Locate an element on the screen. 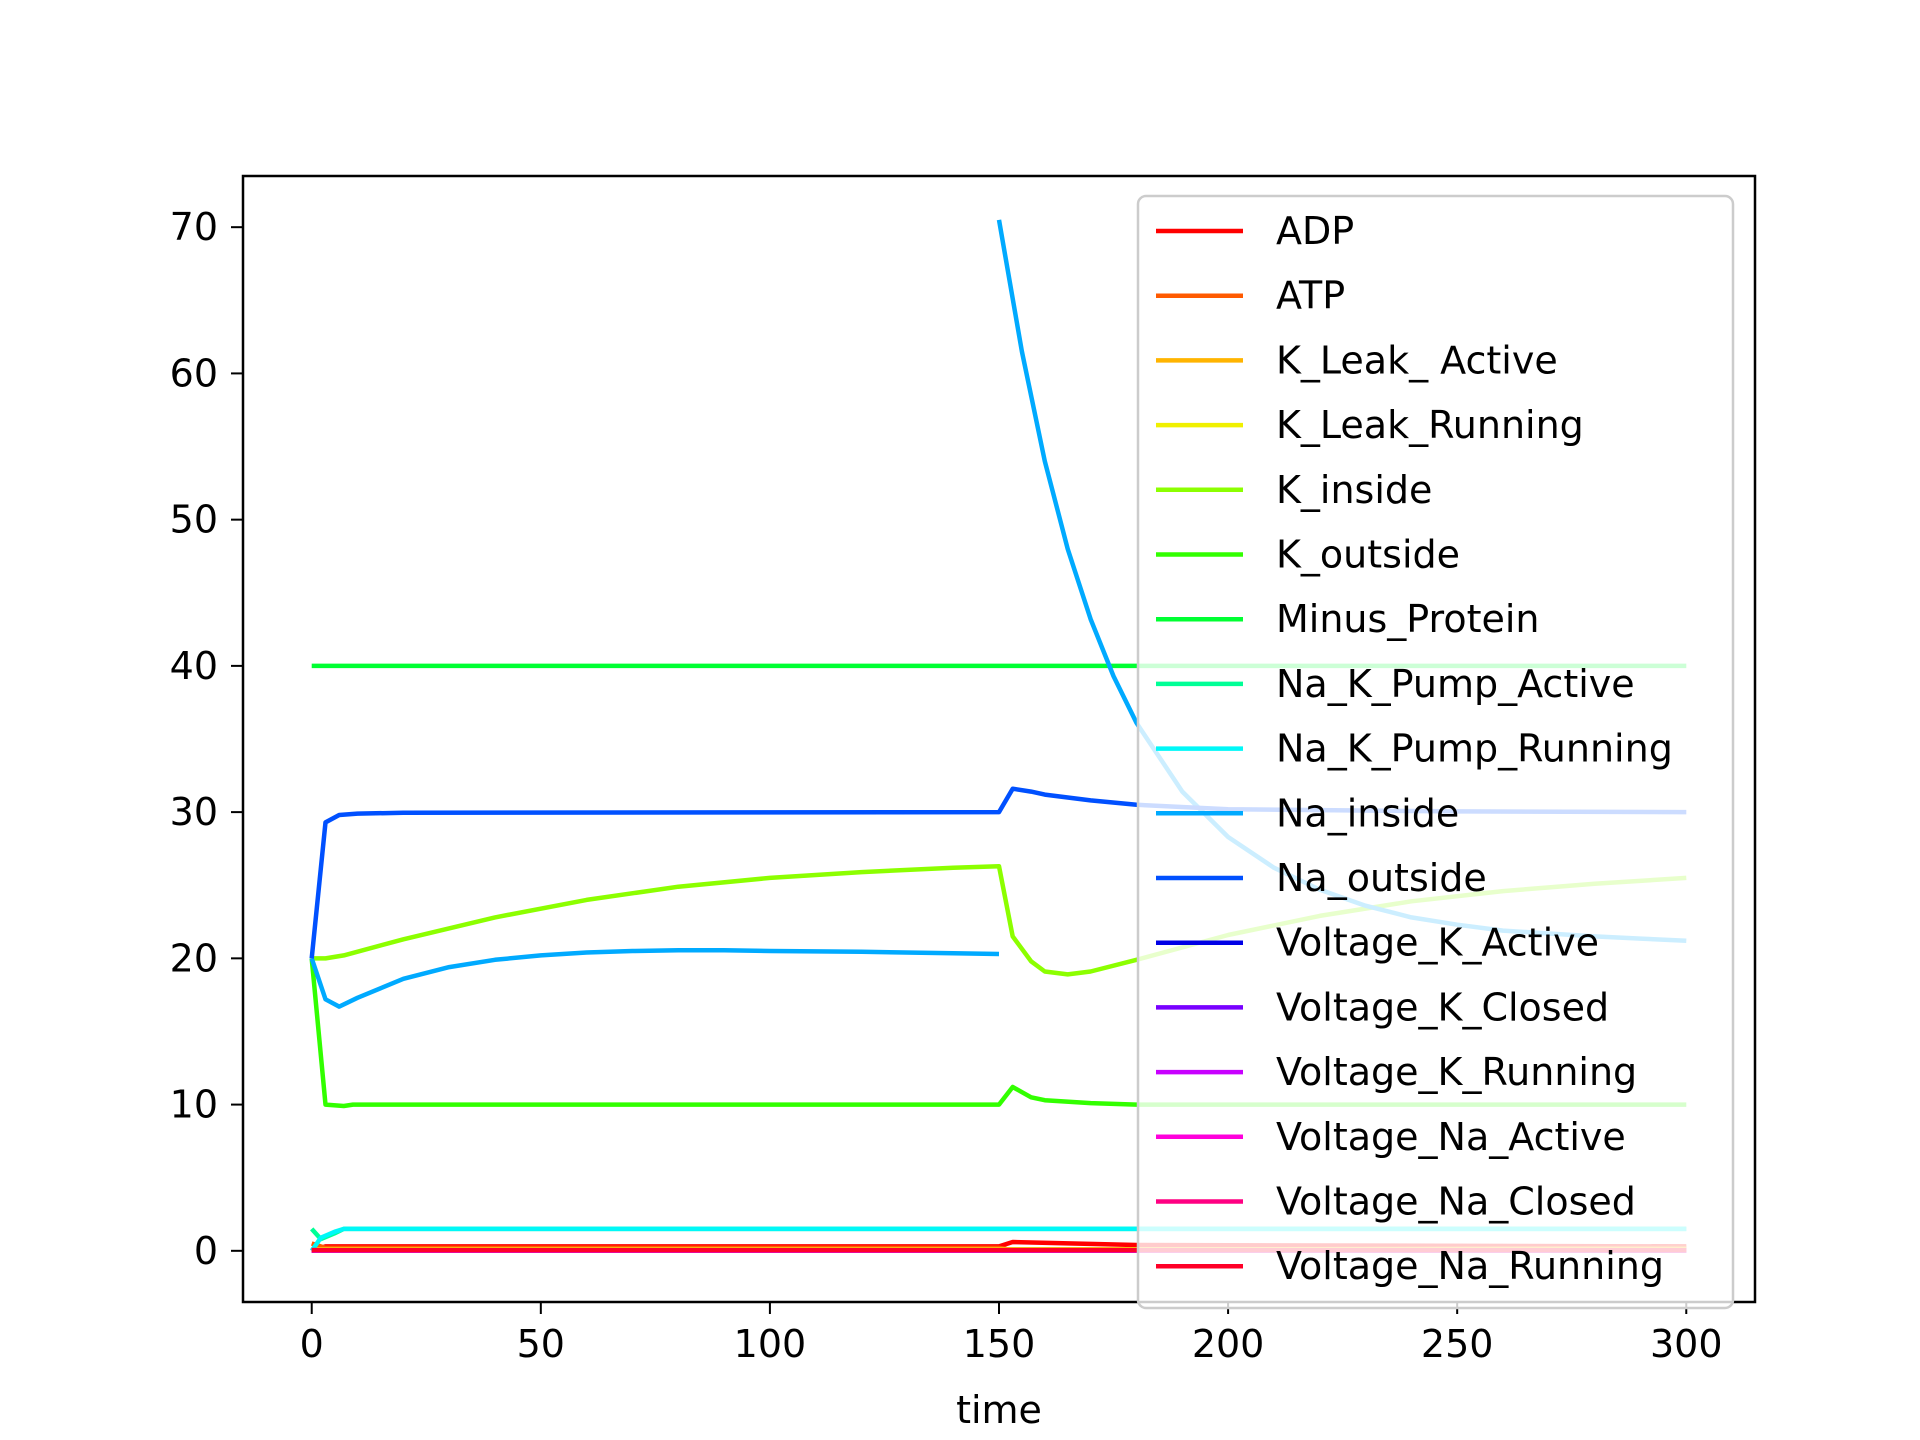  legend-label-10: Na_outside is located at coordinates (1381, 878).